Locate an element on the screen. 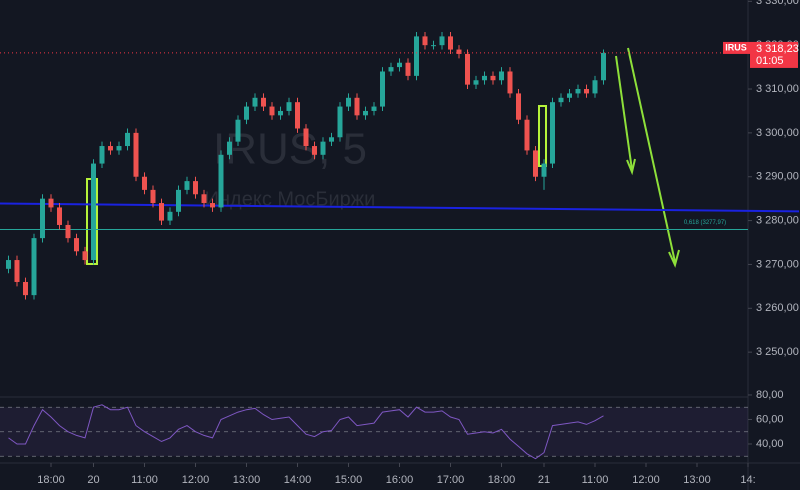 This screenshot has width=800, height=490. y-tick-label: 3 330,00 is located at coordinates (777, 3).